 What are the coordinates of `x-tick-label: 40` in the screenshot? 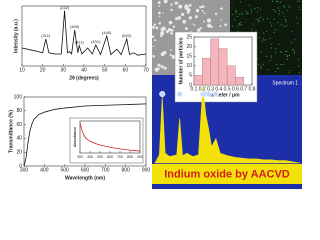 It's located at (84, 70).